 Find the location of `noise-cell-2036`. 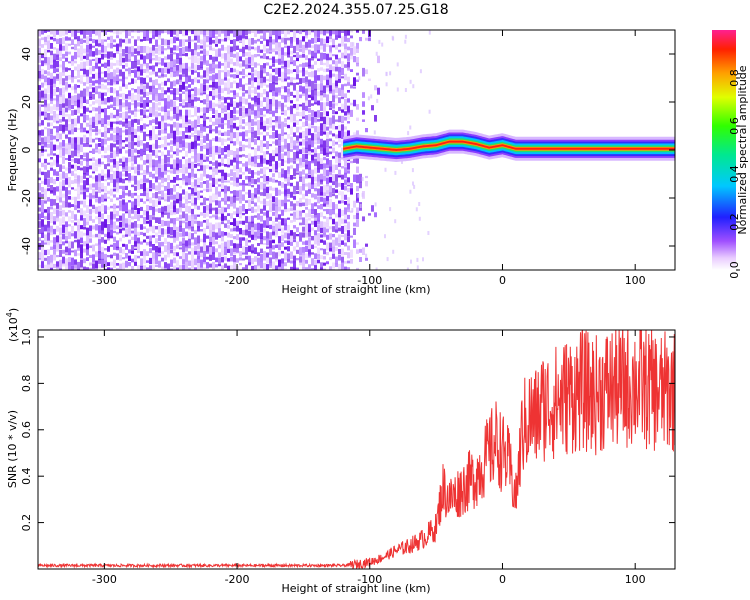

noise-cell-2036 is located at coordinates (225, 64).